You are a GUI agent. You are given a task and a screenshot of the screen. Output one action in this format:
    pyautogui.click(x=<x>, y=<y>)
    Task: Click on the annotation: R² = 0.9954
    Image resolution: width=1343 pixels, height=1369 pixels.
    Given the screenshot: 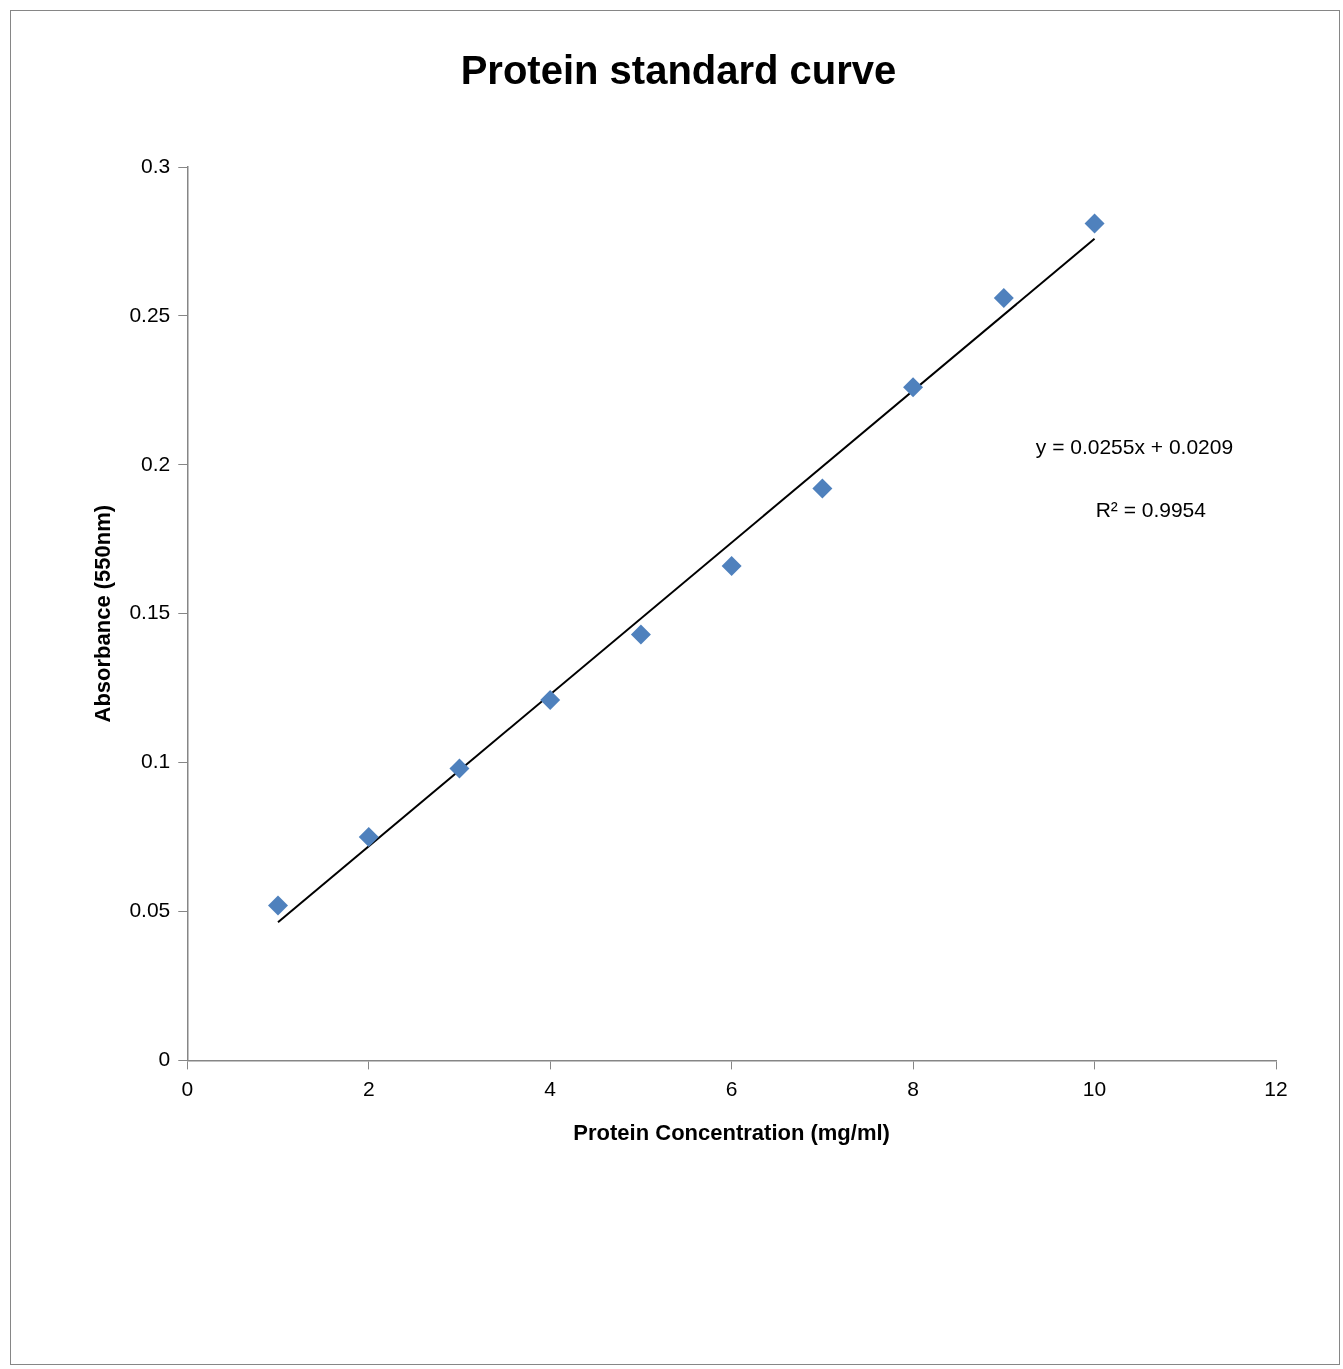 What is the action you would take?
    pyautogui.click(x=1151, y=509)
    